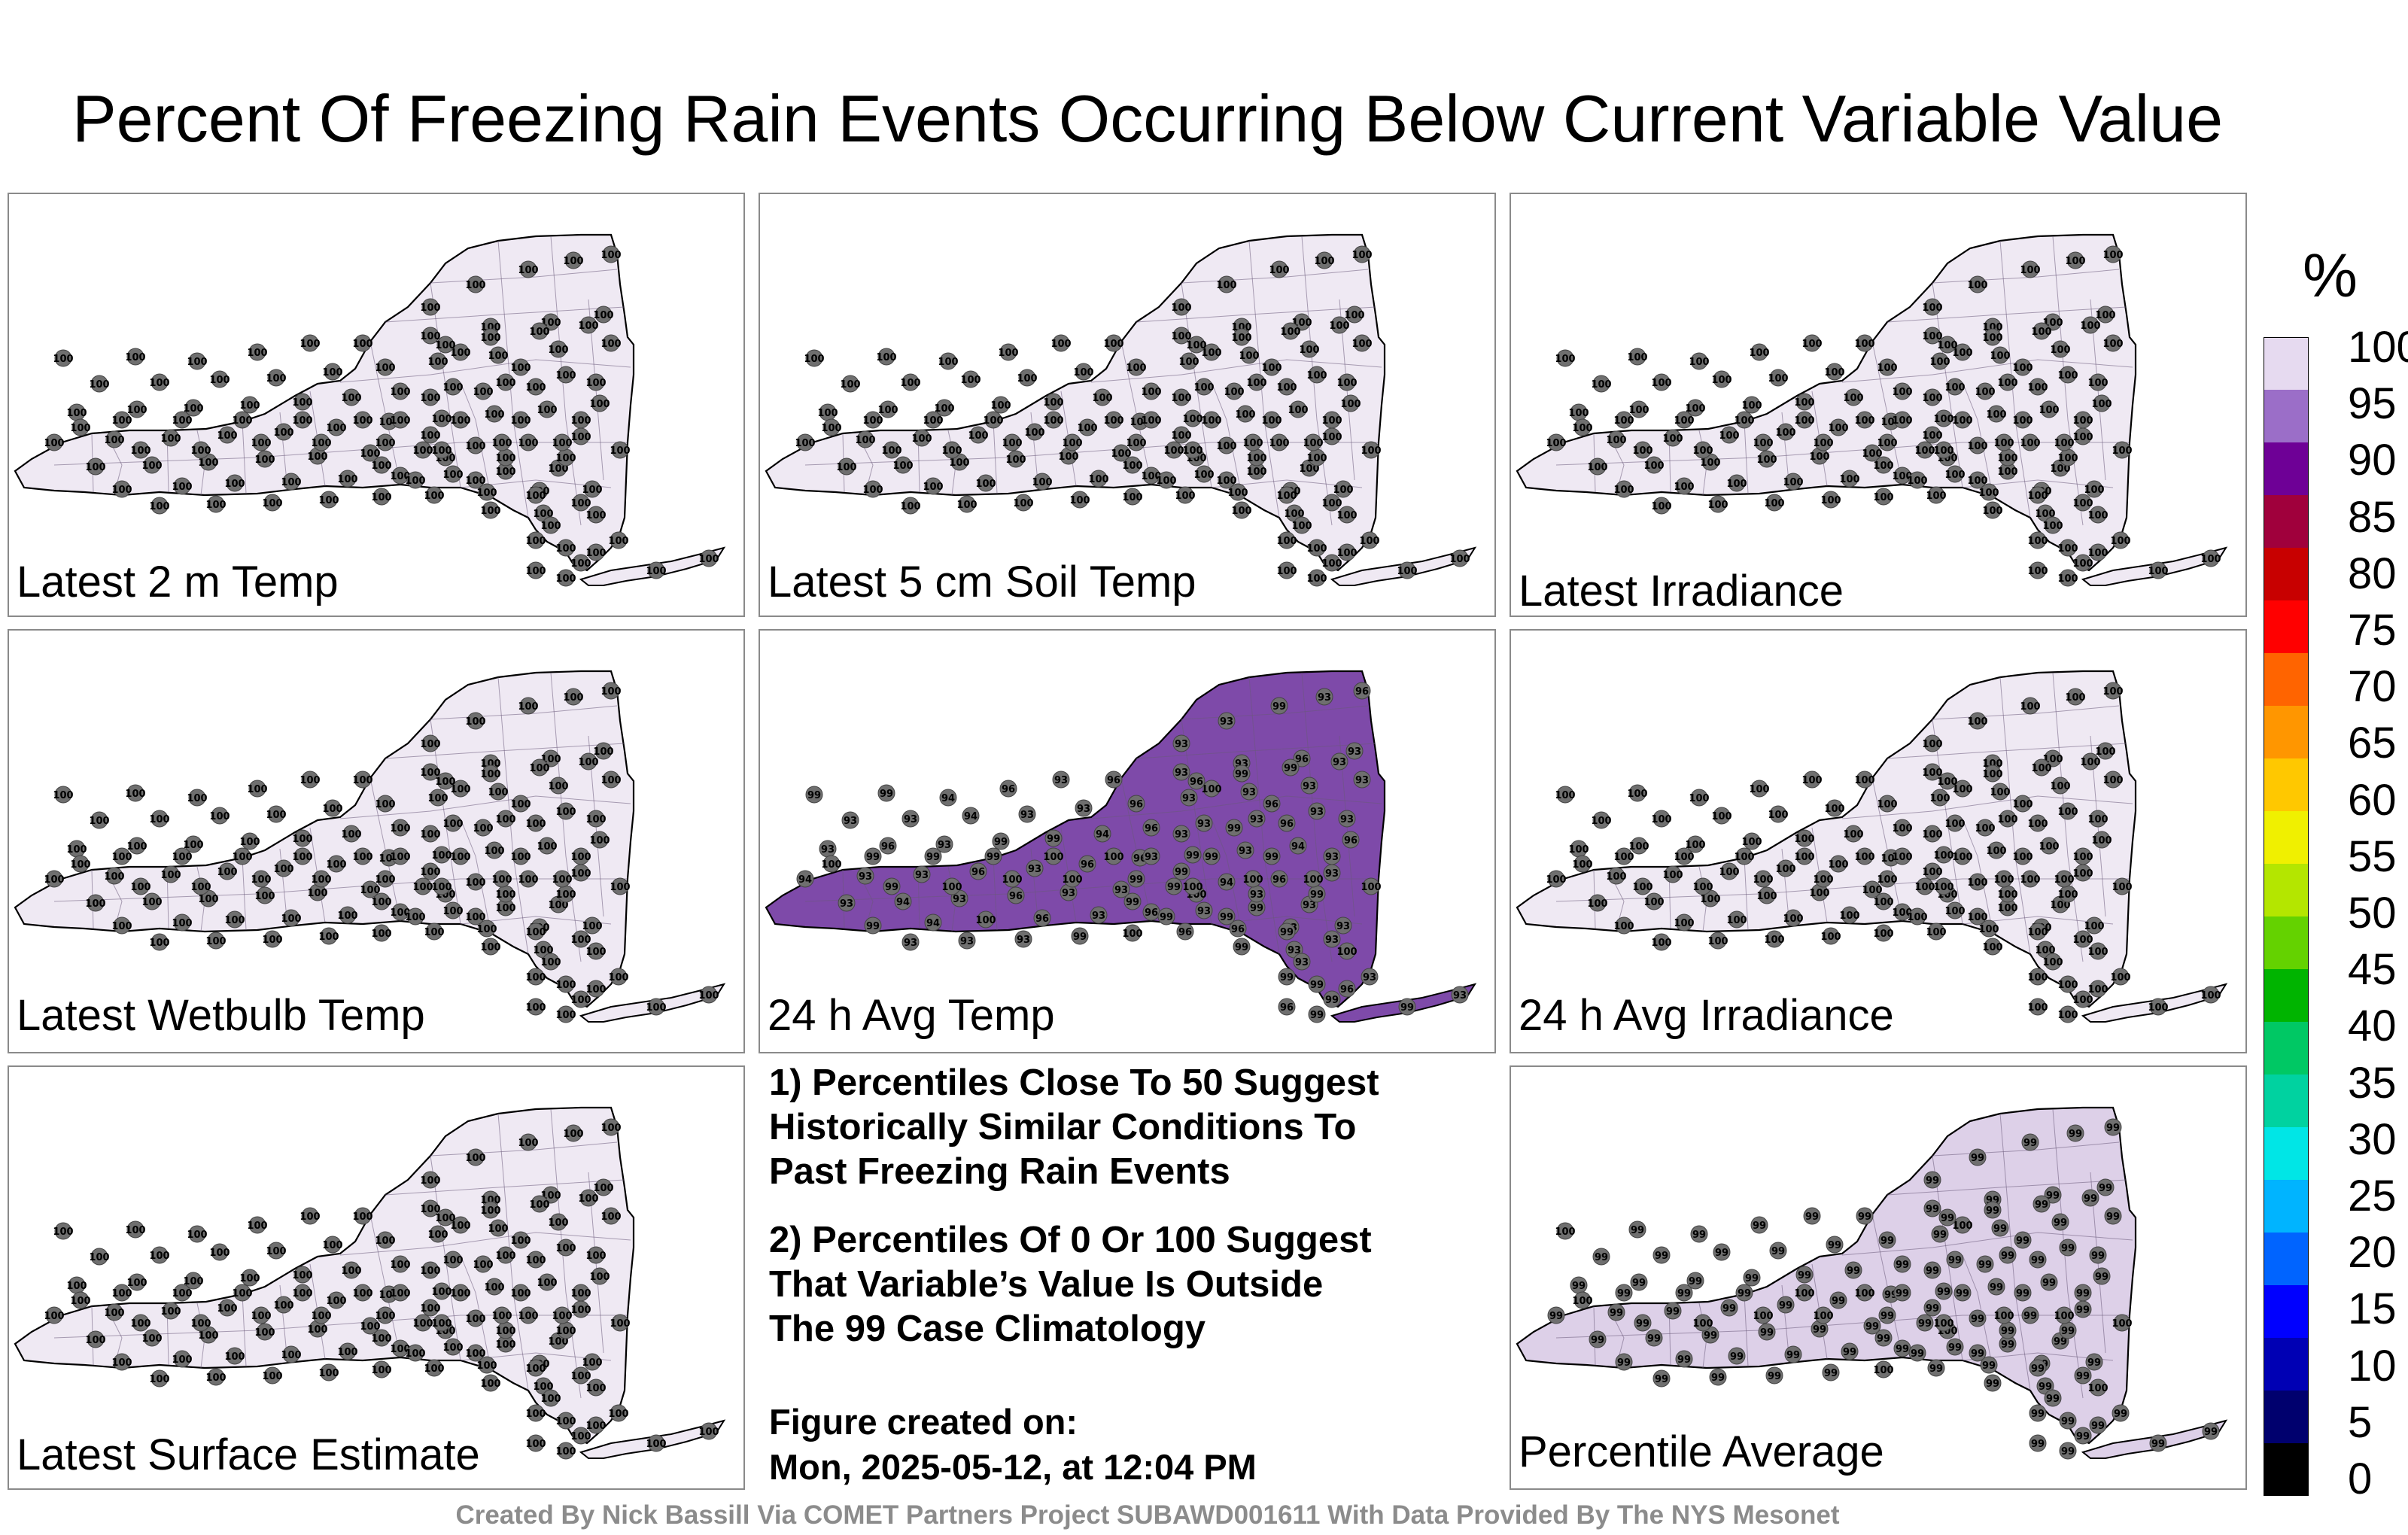 Image resolution: width=2408 pixels, height=1535 pixels. What do you see at coordinates (933, 923) in the screenshot?
I see `station-value: 94` at bounding box center [933, 923].